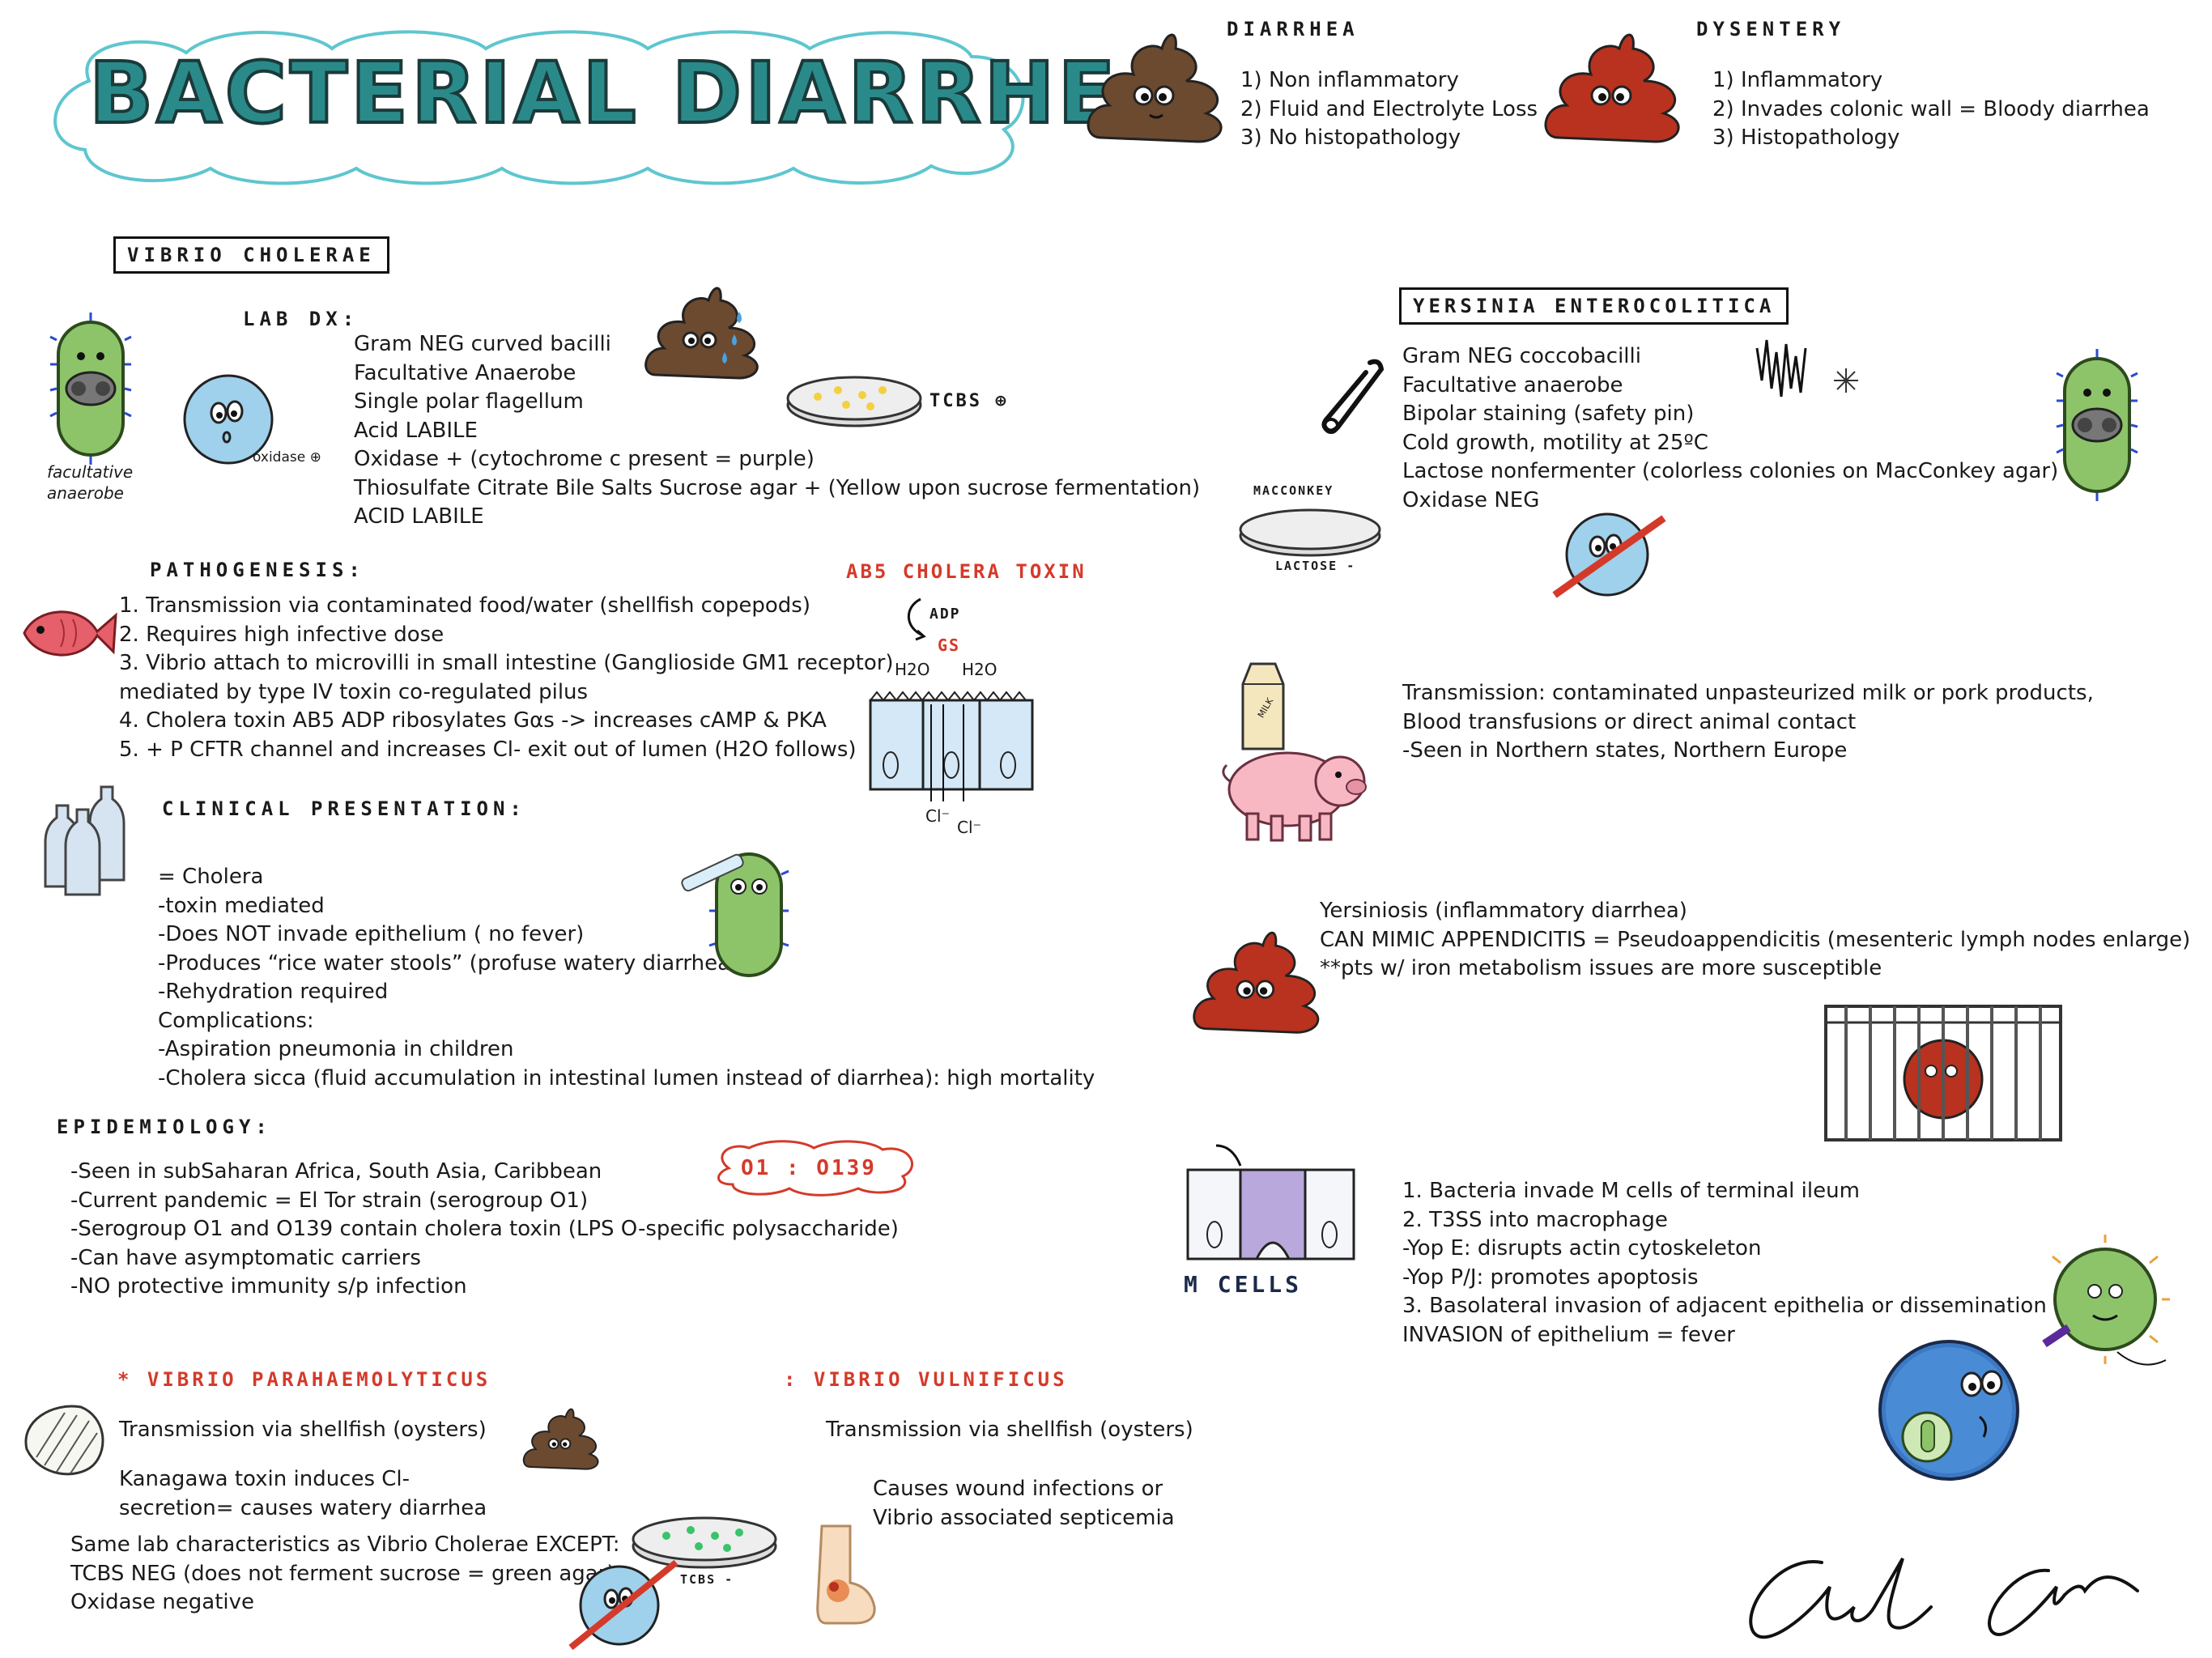 Image resolution: width=2212 pixels, height=1658 pixels. What do you see at coordinates (702, 333) in the screenshot?
I see `watery-stool-icon` at bounding box center [702, 333].